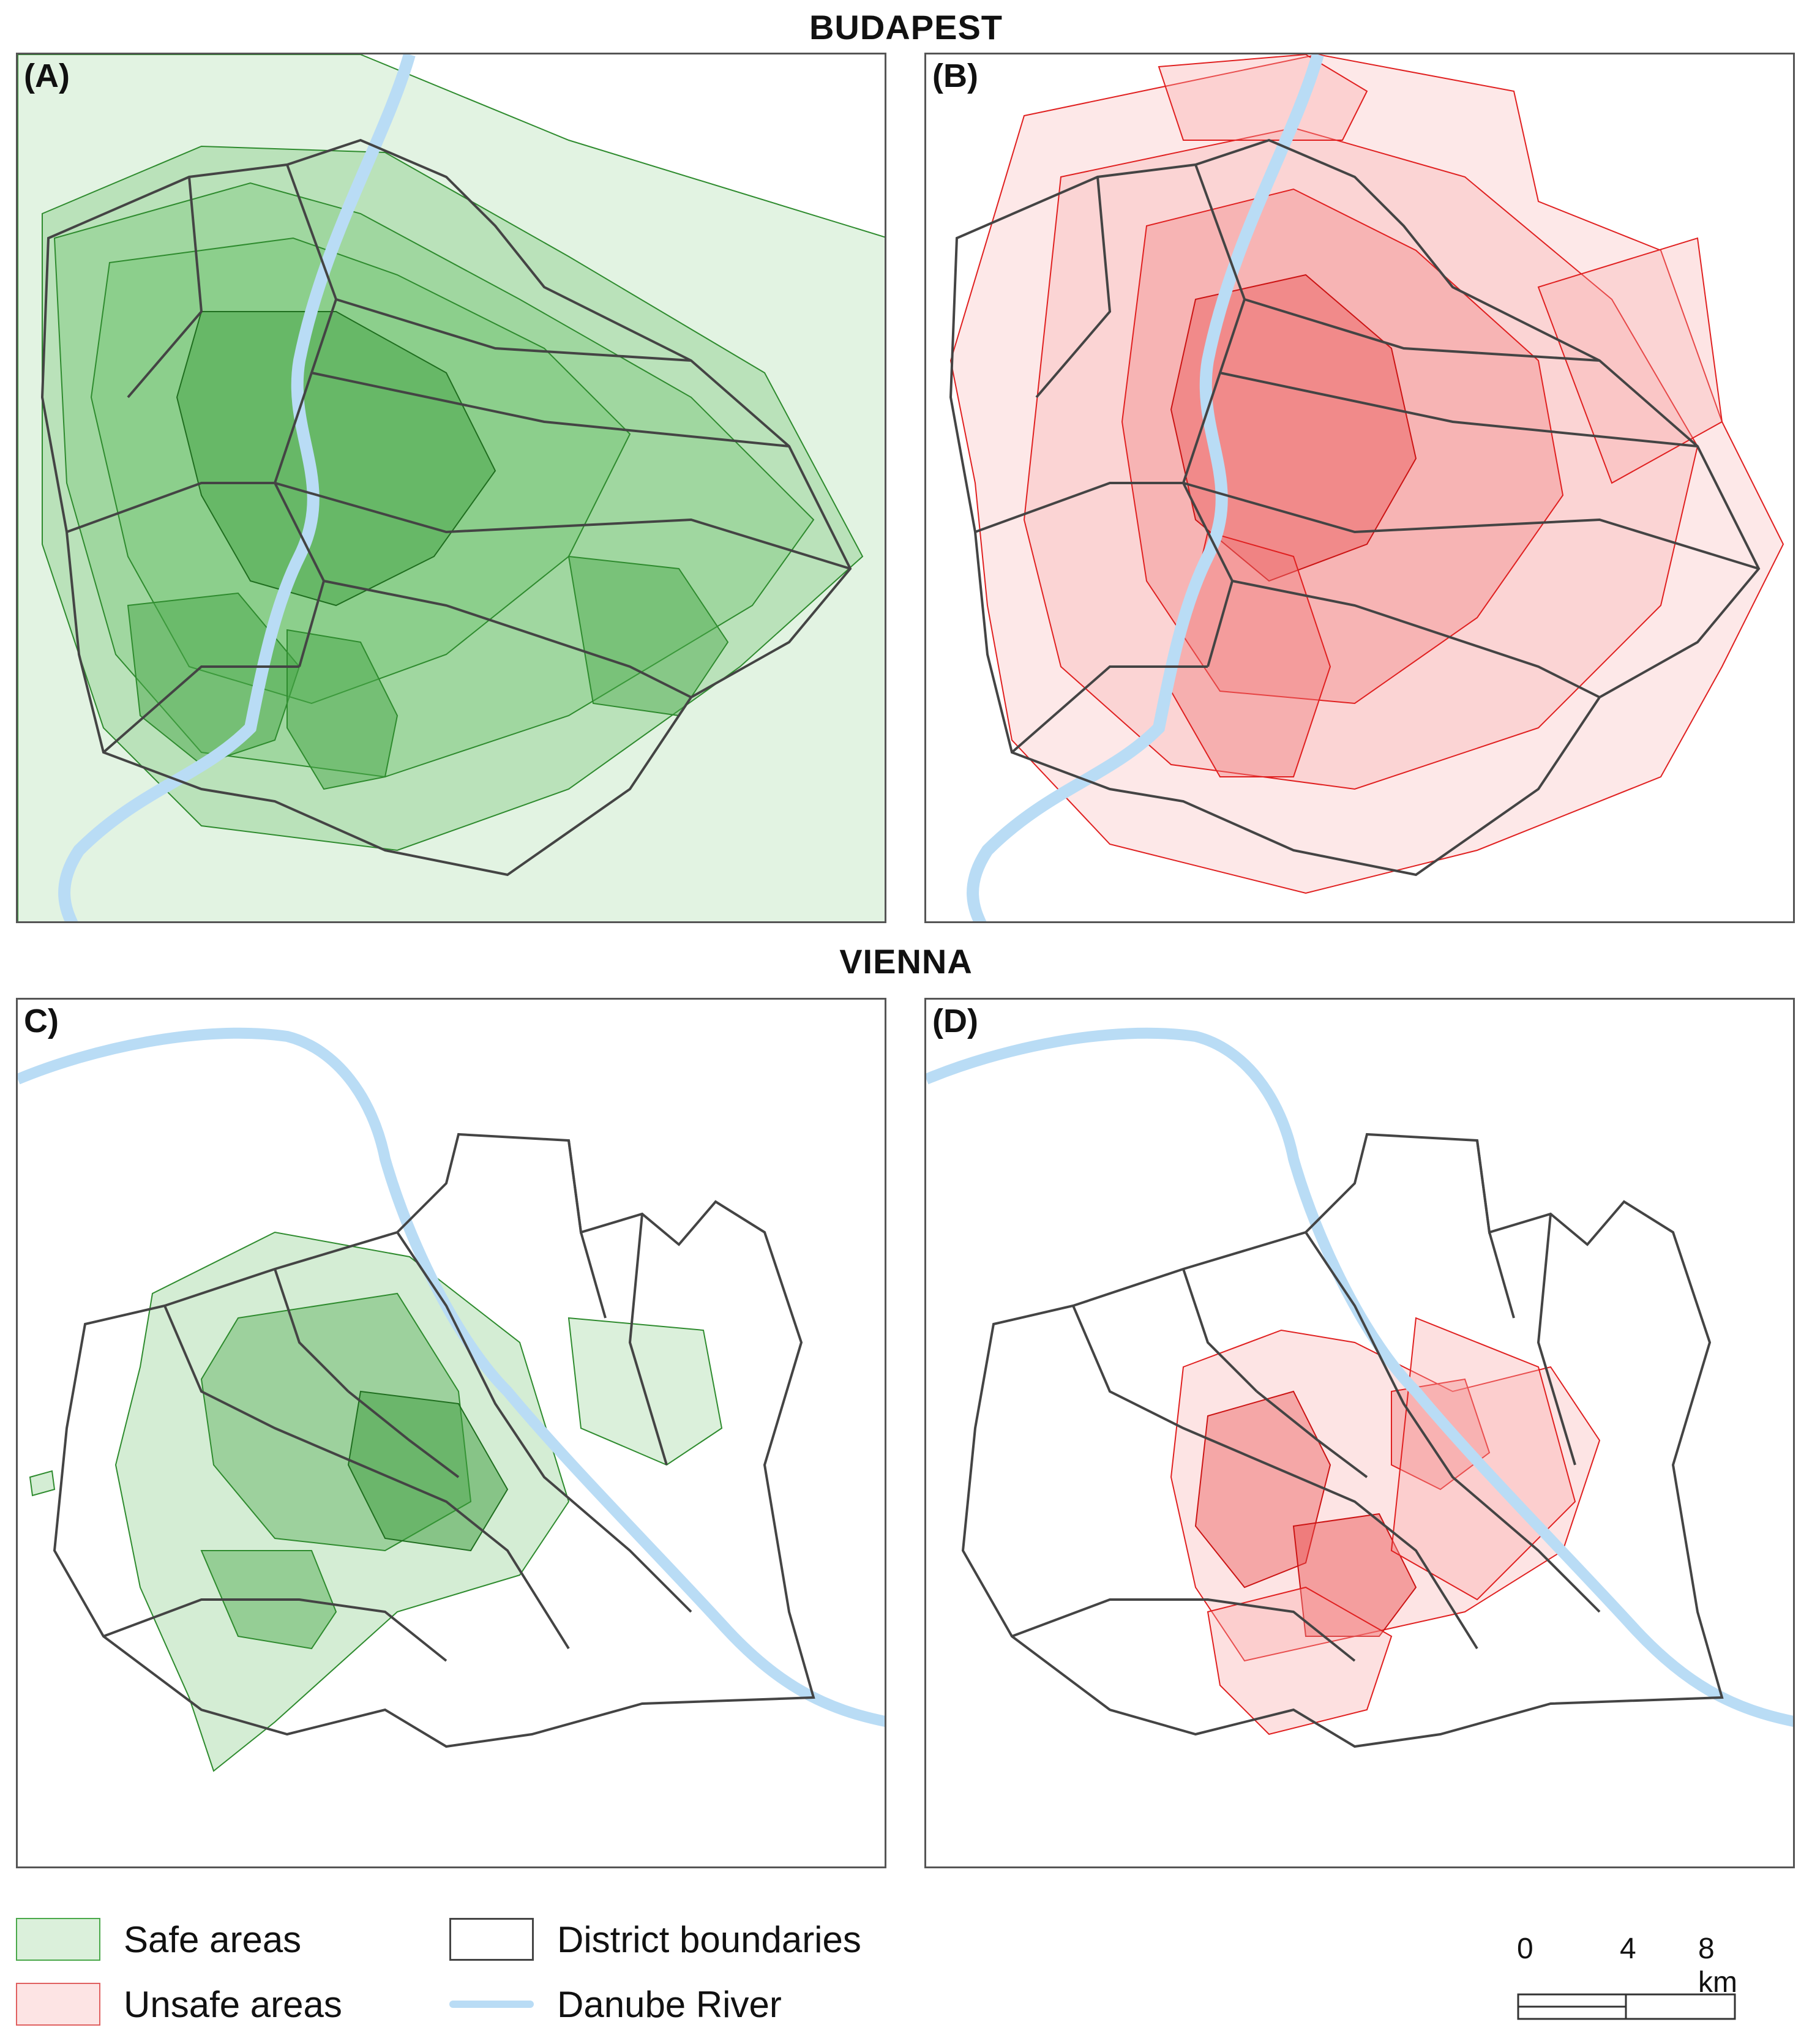  I want to click on unsafe-areas-layer, so click(1385, 1526).